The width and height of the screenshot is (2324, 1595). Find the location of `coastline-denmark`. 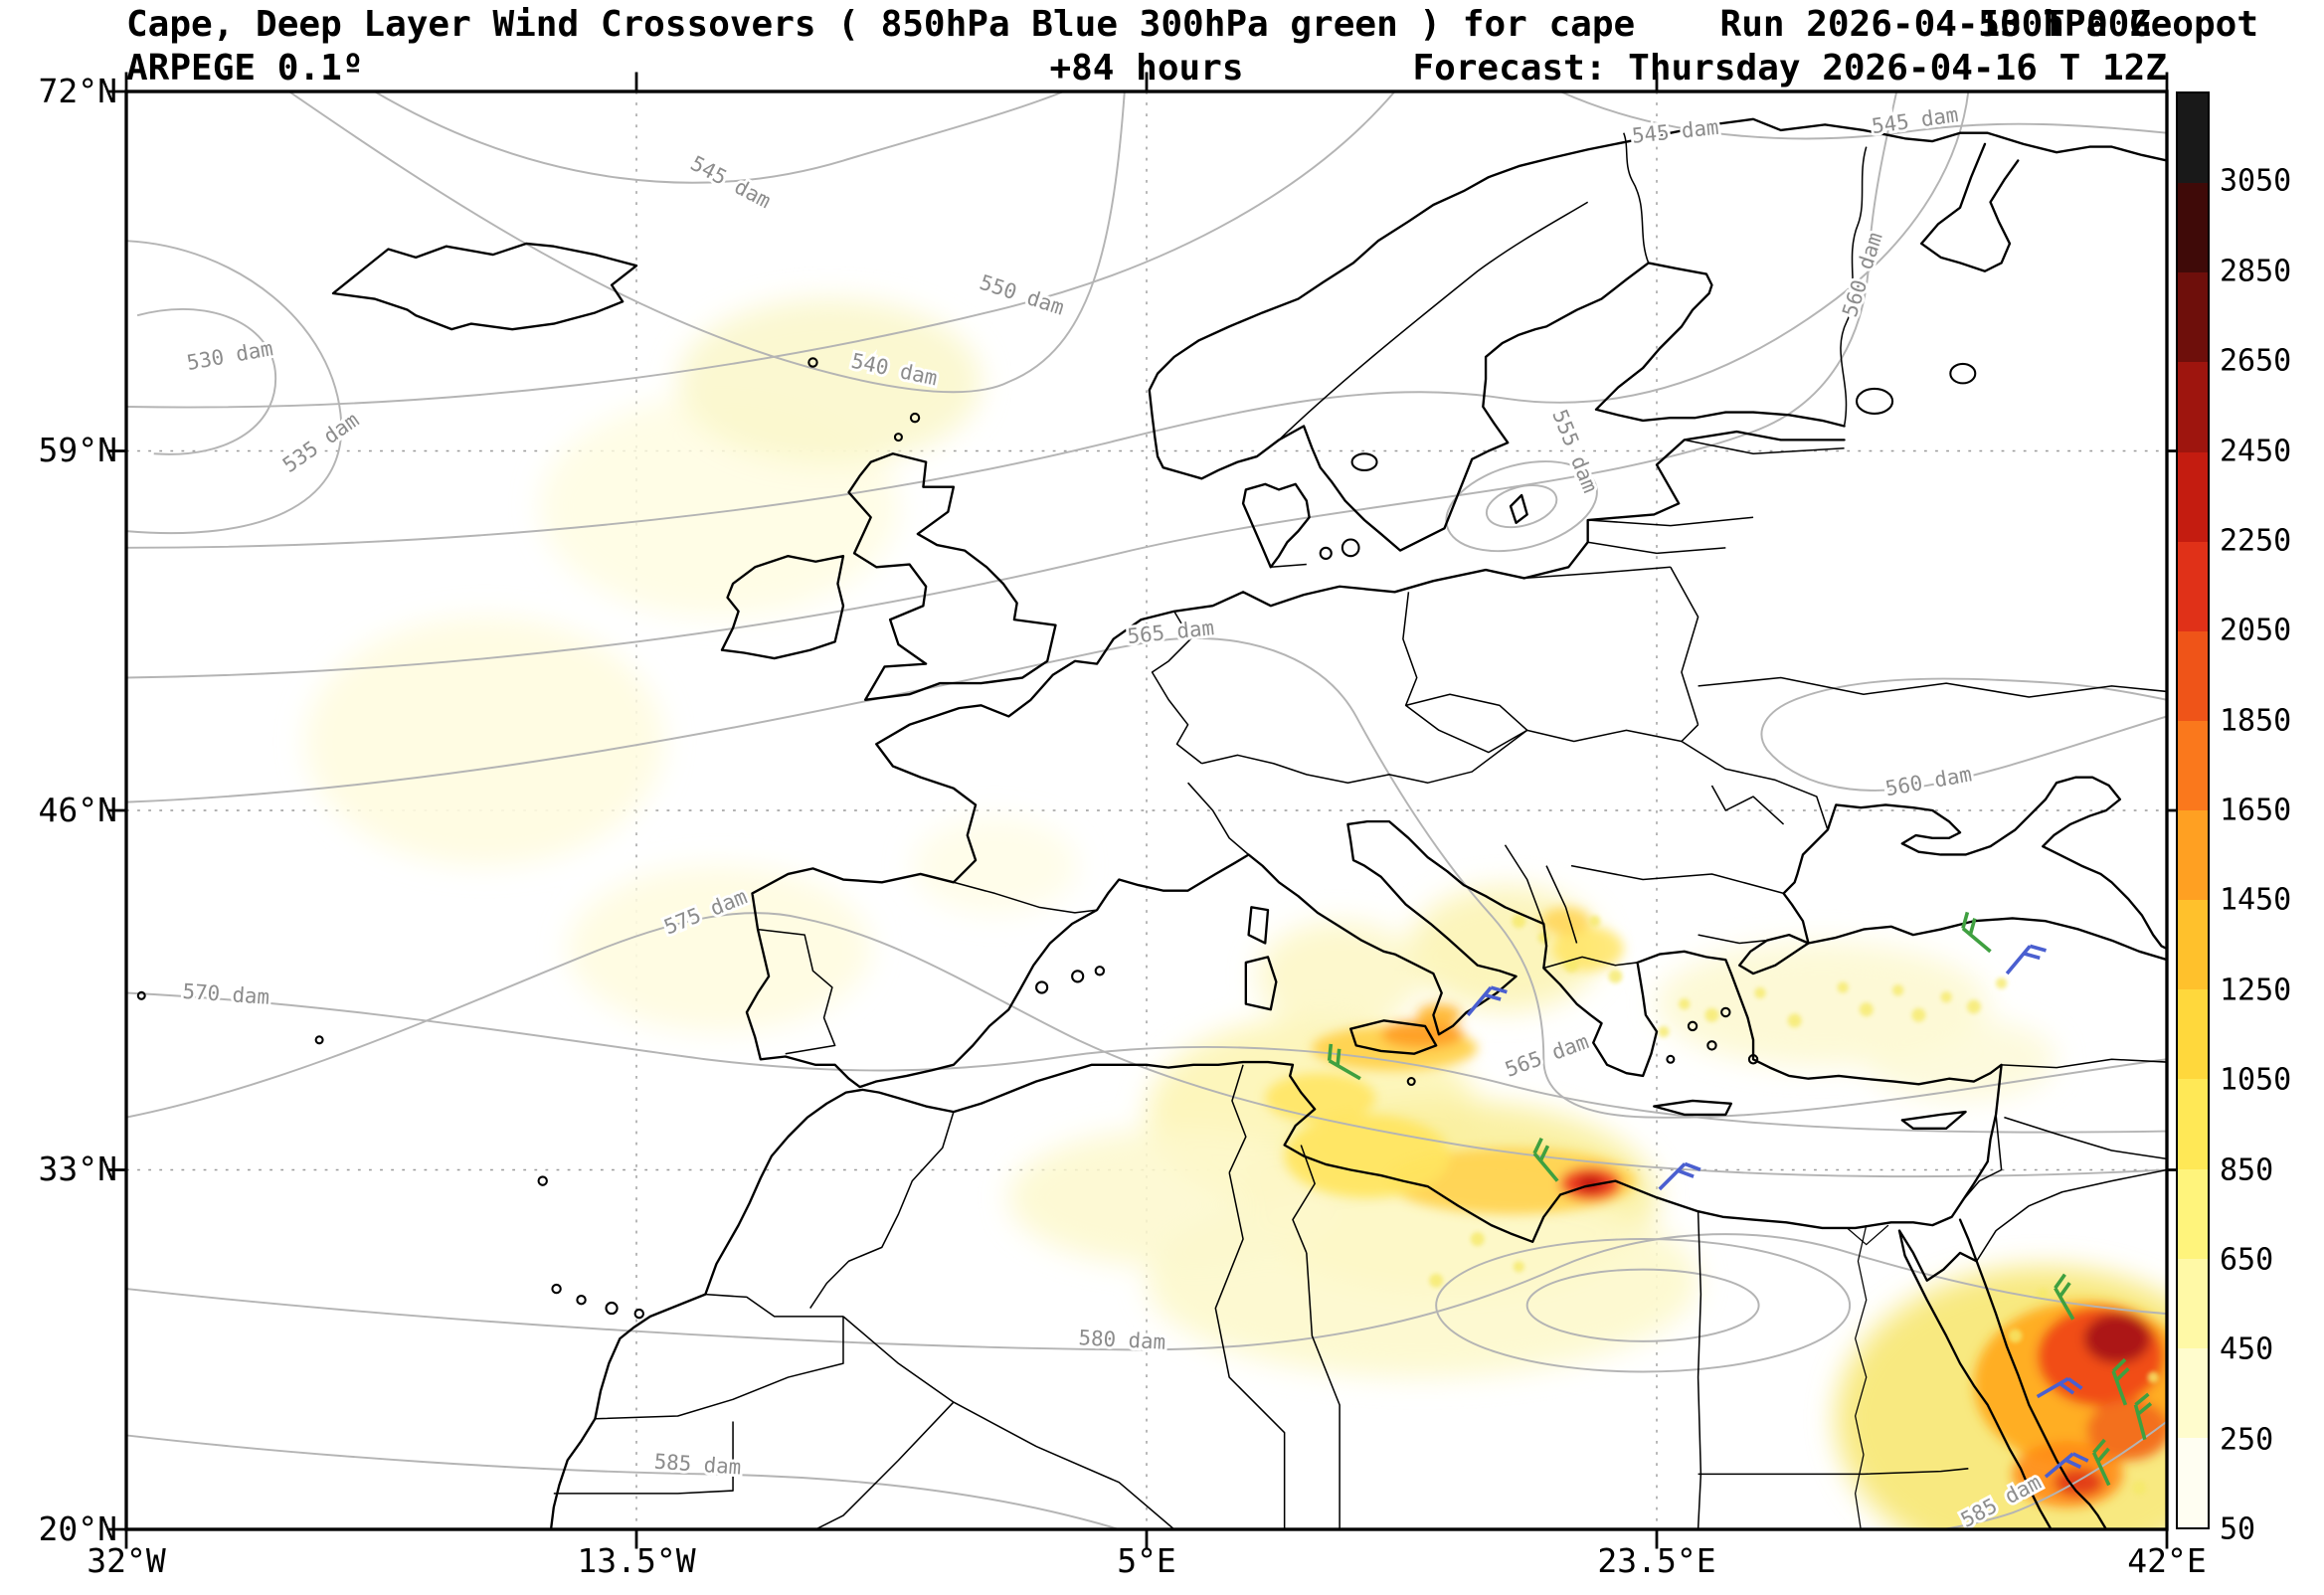

coastline-denmark is located at coordinates (1276, 526).